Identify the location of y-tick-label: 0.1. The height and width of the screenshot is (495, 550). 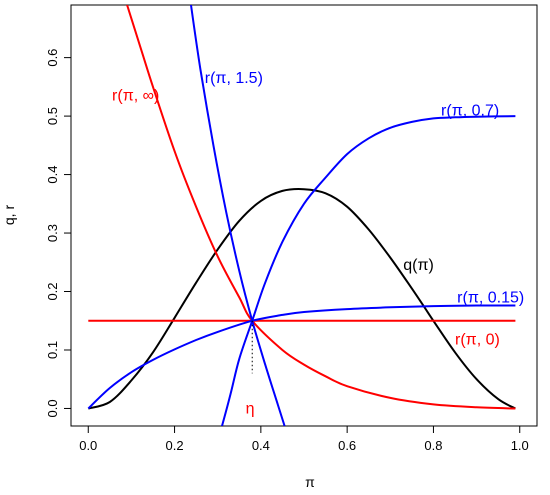
(52, 350).